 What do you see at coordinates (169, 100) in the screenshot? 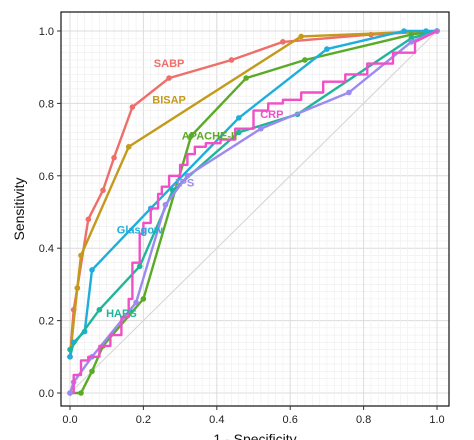
I see `series-label-bisap: BISAP` at bounding box center [169, 100].